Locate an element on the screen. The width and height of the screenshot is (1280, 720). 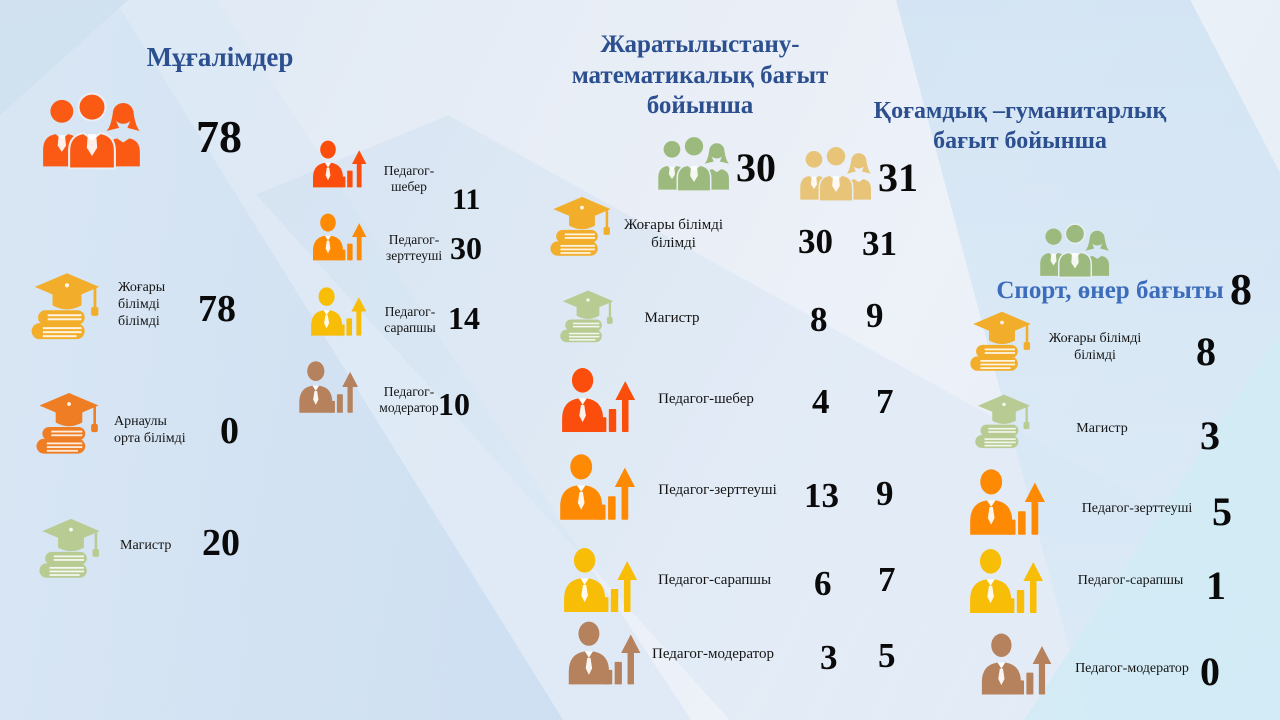
category-value: 1 is located at coordinates (1216, 585).